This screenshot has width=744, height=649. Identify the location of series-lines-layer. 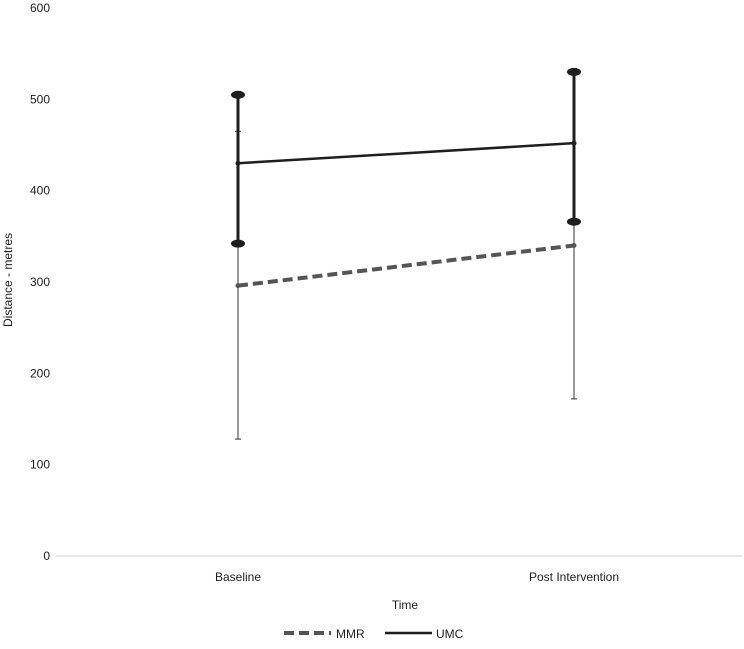
(406, 214).